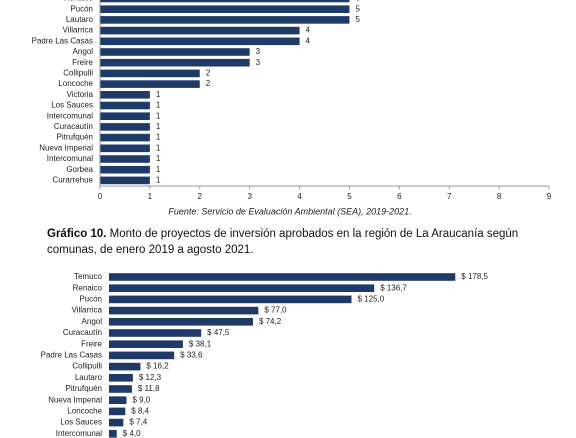 This screenshot has height=438, width=576. What do you see at coordinates (549, 196) in the screenshot?
I see `x-tick-label: 9` at bounding box center [549, 196].